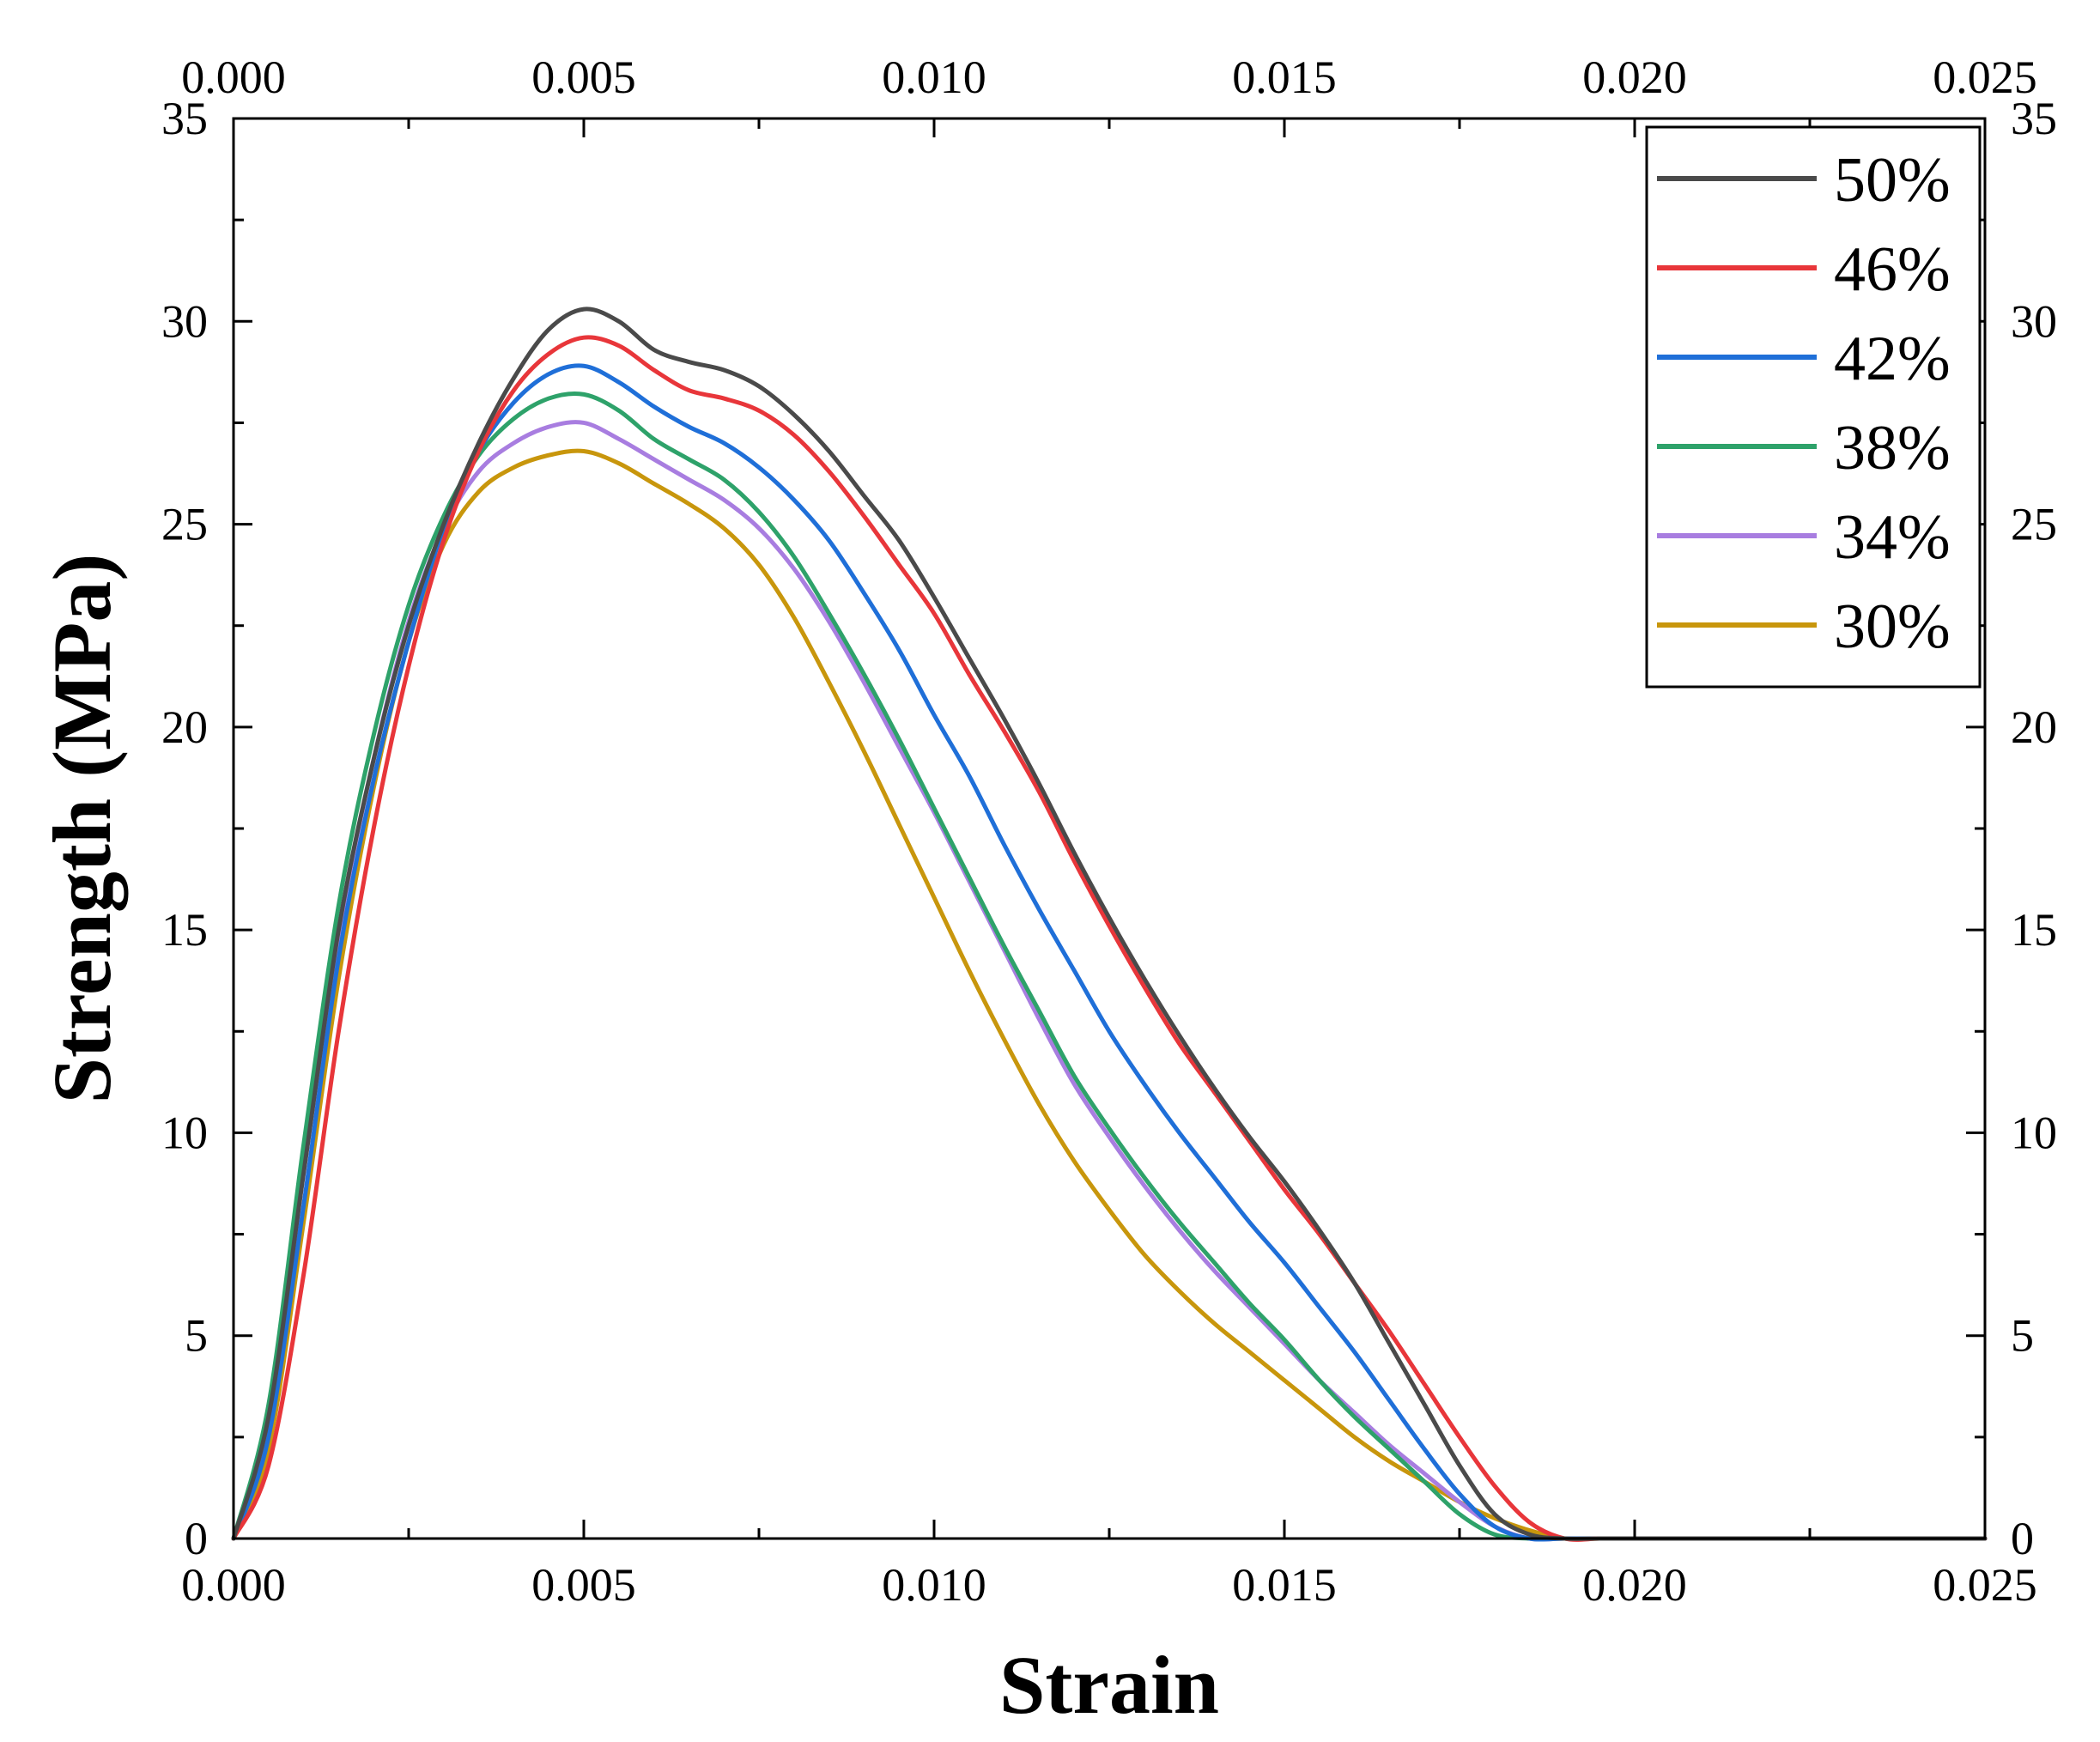  What do you see at coordinates (196, 1538) in the screenshot?
I see `y-tick-label-left: 0` at bounding box center [196, 1538].